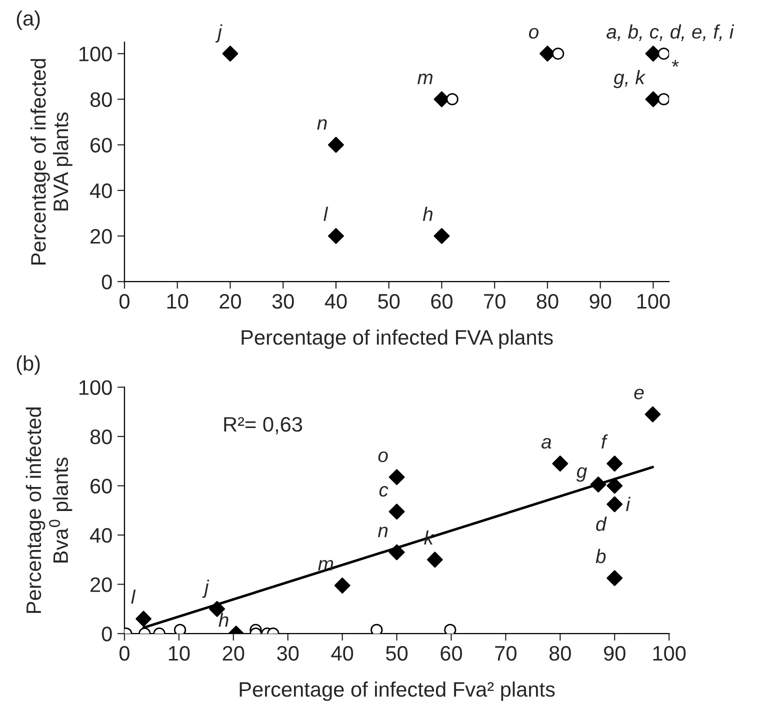  What do you see at coordinates (28, 20) in the screenshot?
I see `chart-title: (a)` at bounding box center [28, 20].